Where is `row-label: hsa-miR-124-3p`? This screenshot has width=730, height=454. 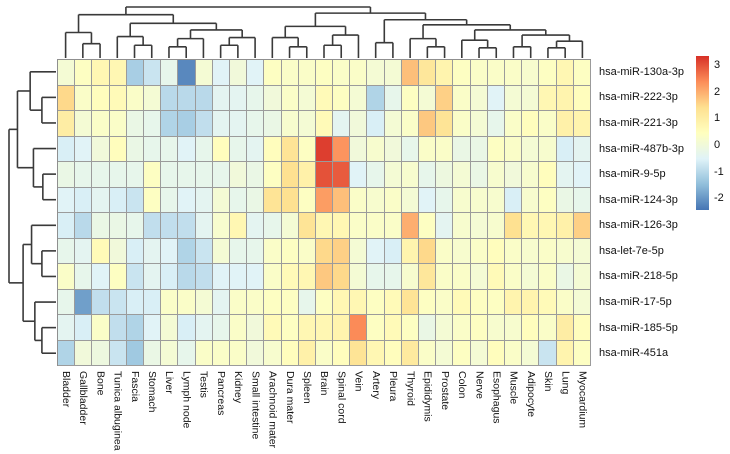
row-label: hsa-miR-124-3p is located at coordinates (638, 199).